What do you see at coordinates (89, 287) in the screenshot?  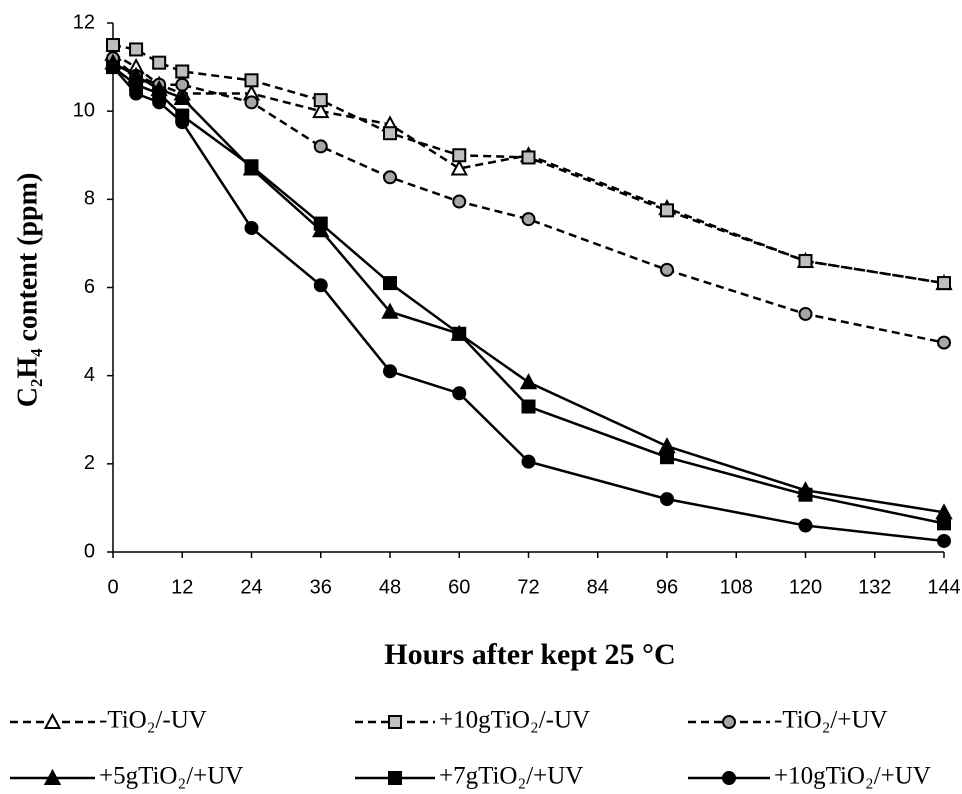 I see `y-tick-label: 6` at bounding box center [89, 287].